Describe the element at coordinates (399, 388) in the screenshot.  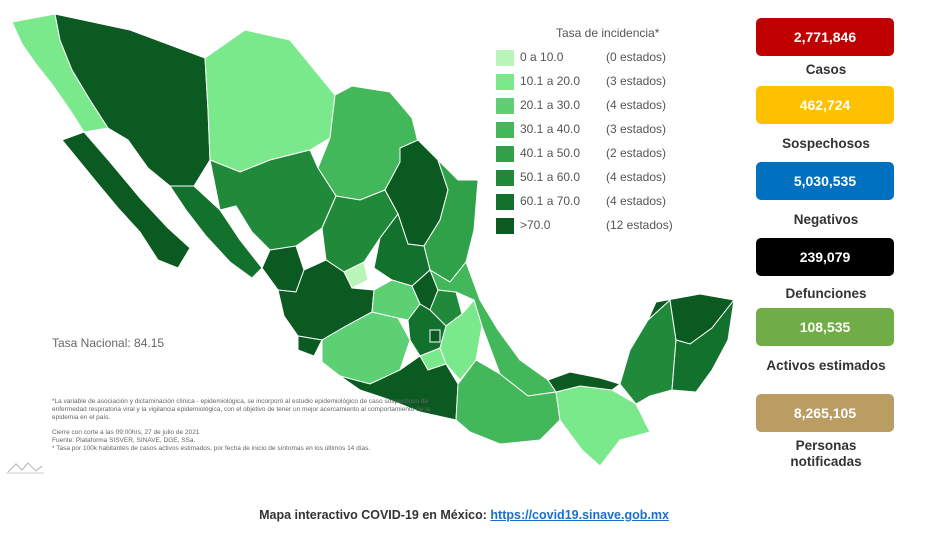
I see `state-guerrero` at that location.